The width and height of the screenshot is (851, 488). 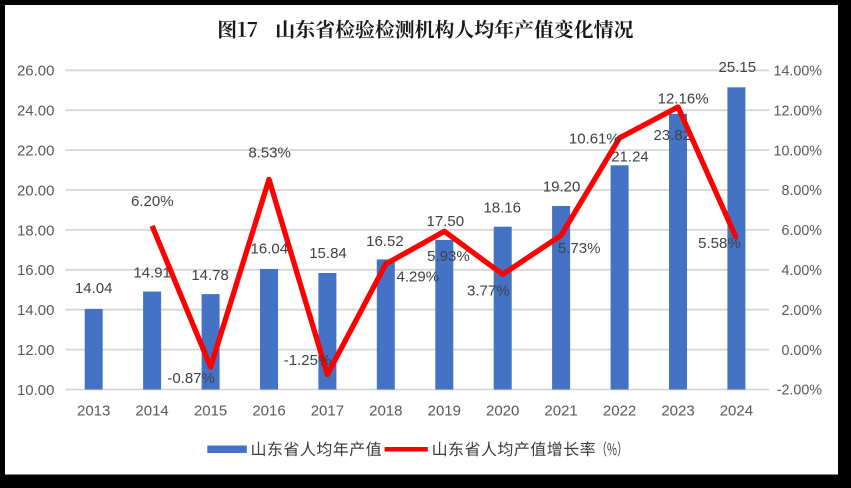 I want to click on svg-text: 4.00%, so click(x=801, y=271).